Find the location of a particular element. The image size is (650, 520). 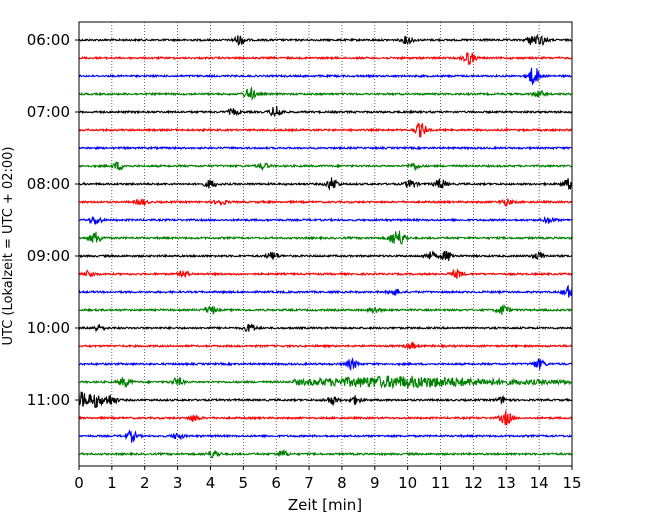

x-tick-label: 14 is located at coordinates (539, 483).